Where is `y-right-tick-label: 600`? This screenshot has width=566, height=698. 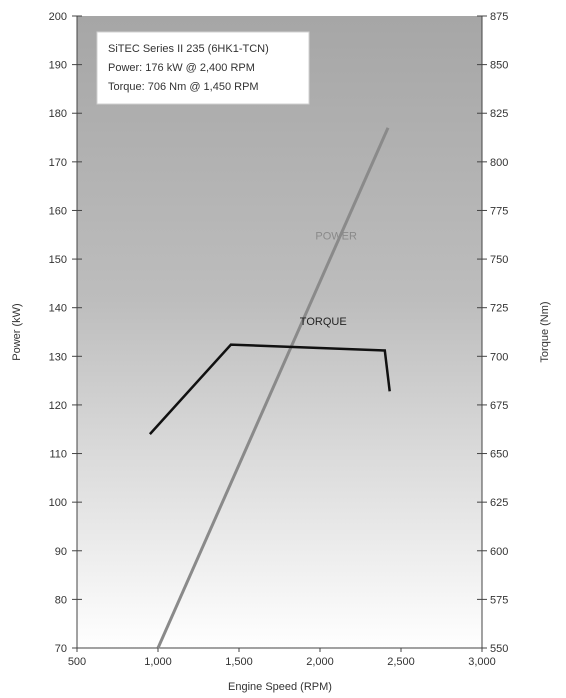
y-right-tick-label: 600 is located at coordinates (499, 552).